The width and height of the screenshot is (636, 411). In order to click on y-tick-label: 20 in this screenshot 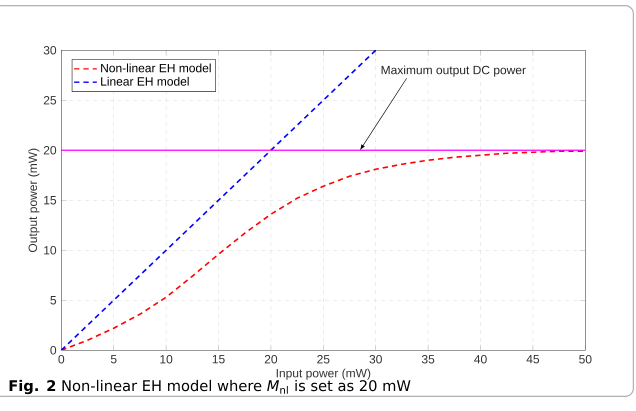, I will do `click(50, 150)`.